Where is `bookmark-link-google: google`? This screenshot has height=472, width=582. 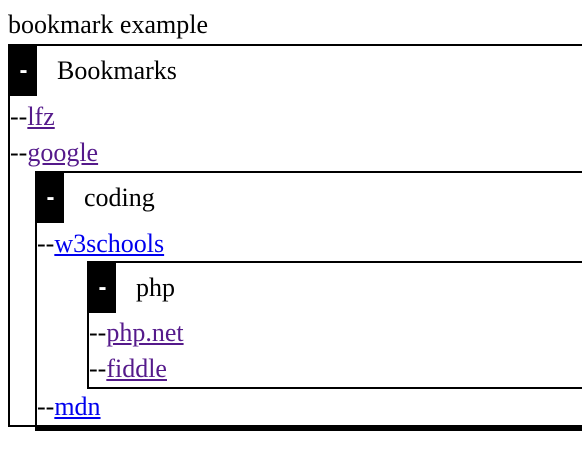
bookmark-link-google: google is located at coordinates (62, 152).